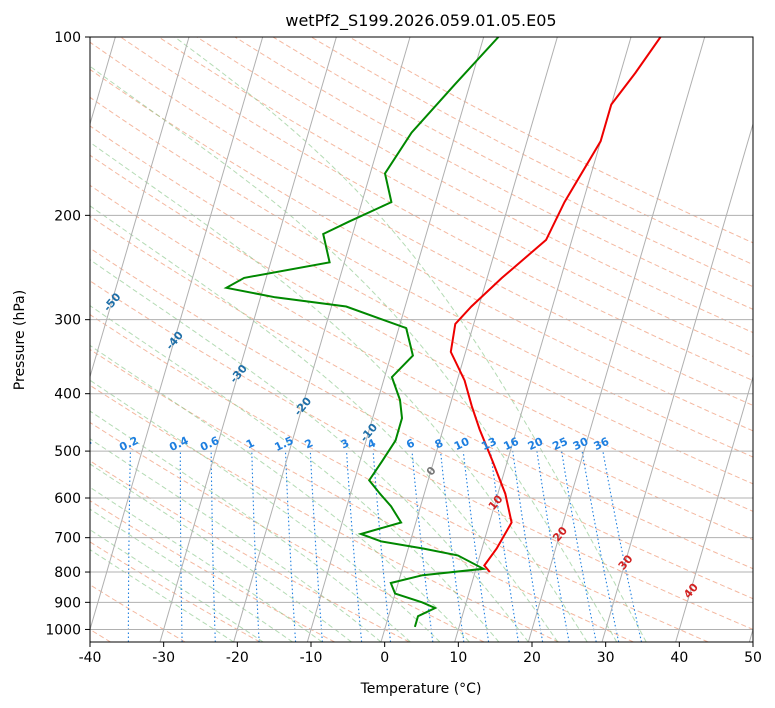  What do you see at coordinates (81, 444) in the screenshot?
I see `mixing-ratio-label: 0.1` at bounding box center [81, 444].